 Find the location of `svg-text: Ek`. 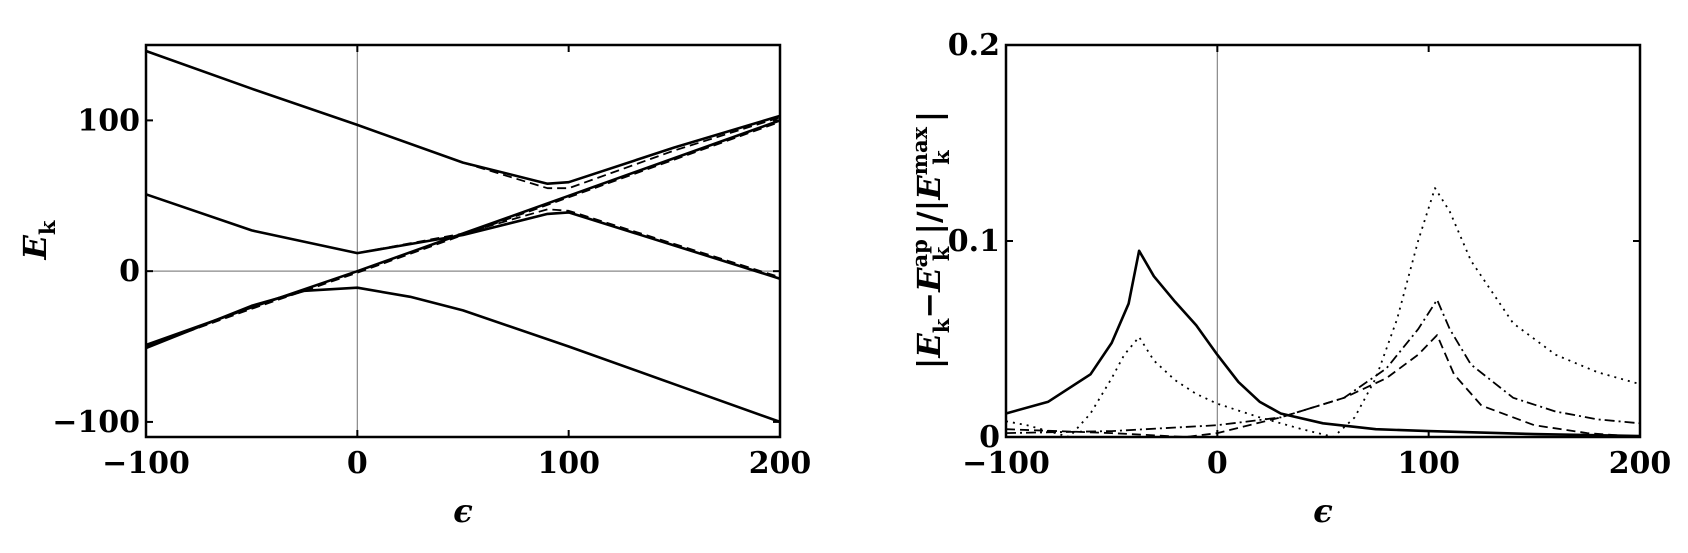

svg-text: Ek is located at coordinates (38, 240).